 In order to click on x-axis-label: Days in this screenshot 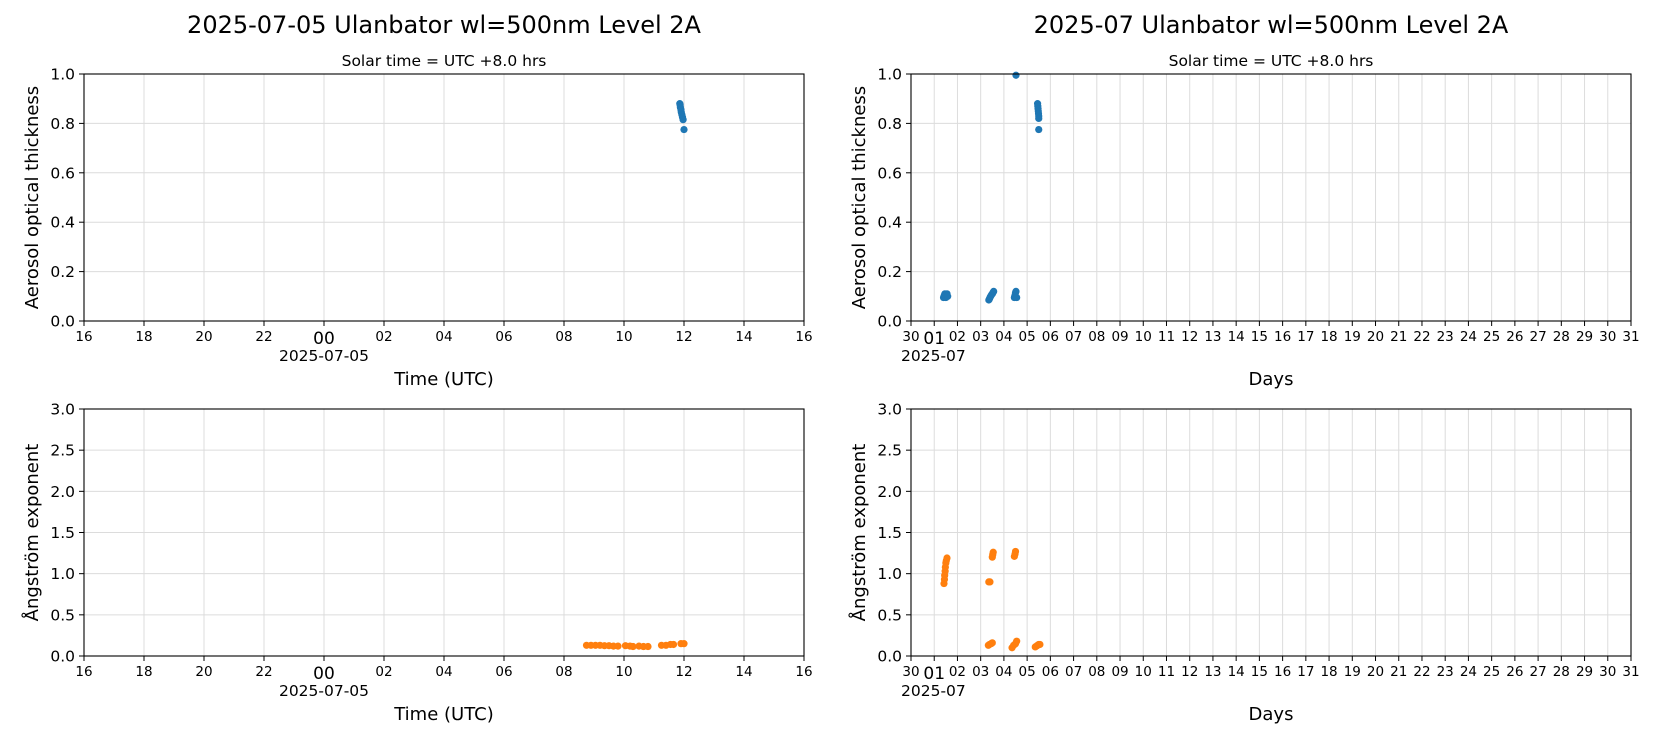, I will do `click(1271, 714)`.